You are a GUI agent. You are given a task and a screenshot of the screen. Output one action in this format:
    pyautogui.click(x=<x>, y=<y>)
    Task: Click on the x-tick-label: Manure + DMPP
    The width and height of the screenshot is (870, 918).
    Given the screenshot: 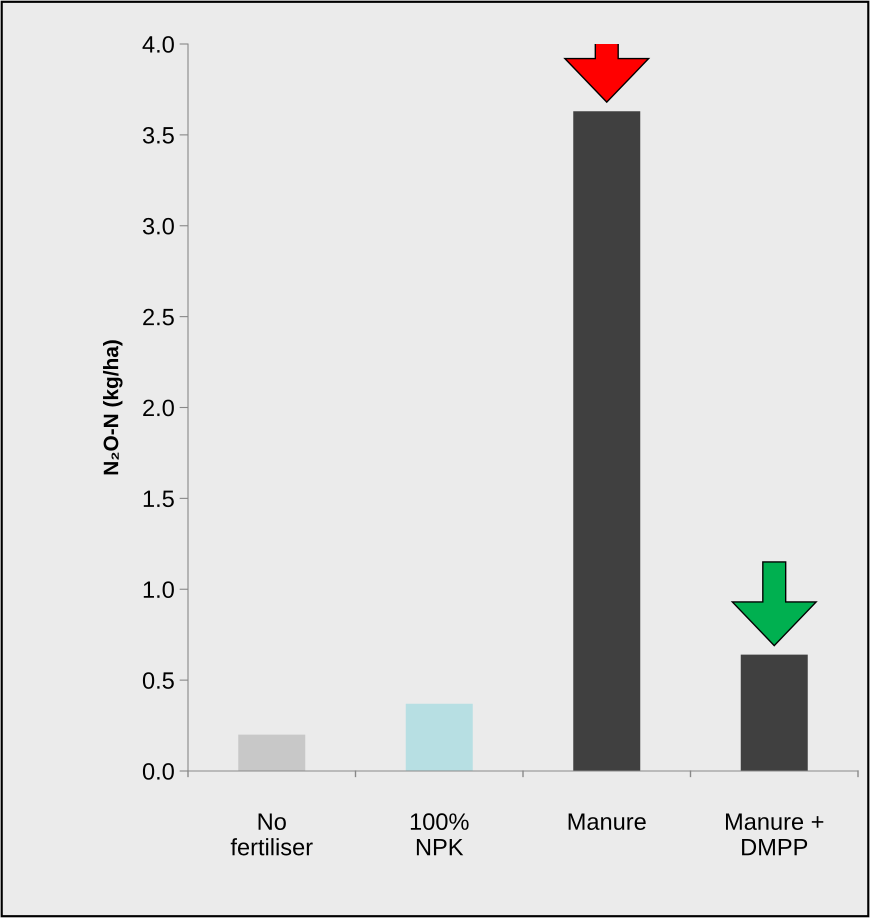 What is the action you would take?
    pyautogui.click(x=775, y=835)
    